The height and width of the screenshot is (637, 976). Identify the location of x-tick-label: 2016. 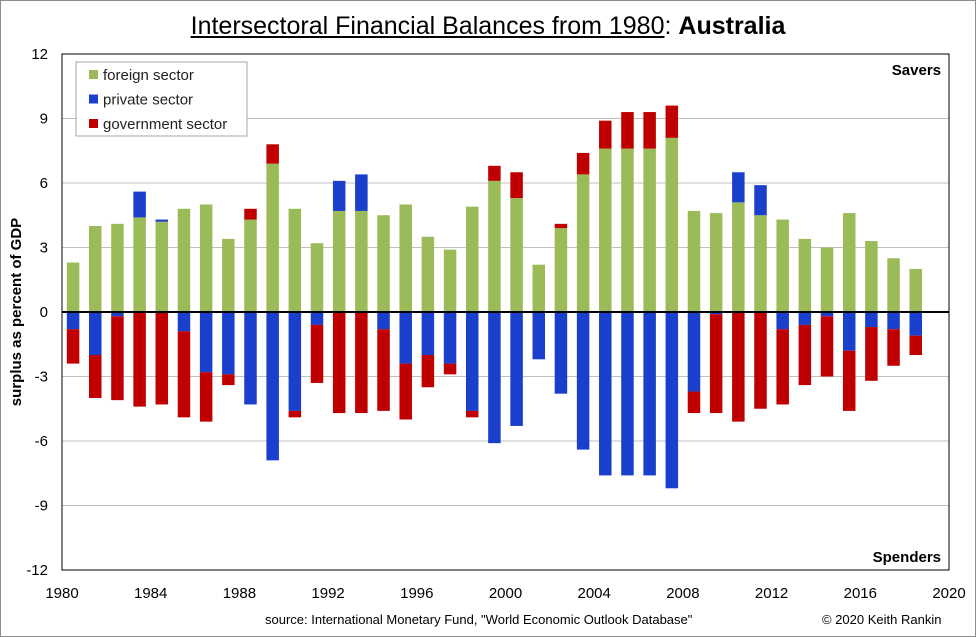
(860, 593).